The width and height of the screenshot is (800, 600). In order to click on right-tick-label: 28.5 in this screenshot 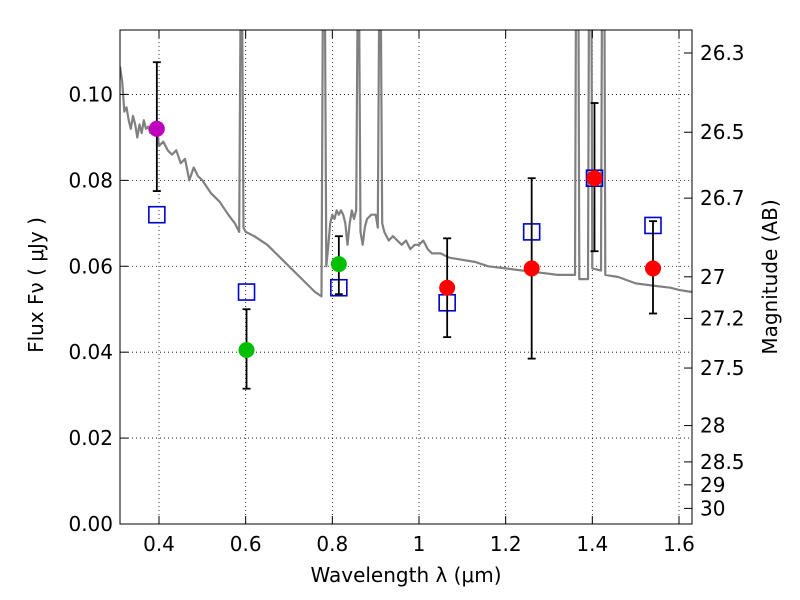, I will do `click(722, 462)`.